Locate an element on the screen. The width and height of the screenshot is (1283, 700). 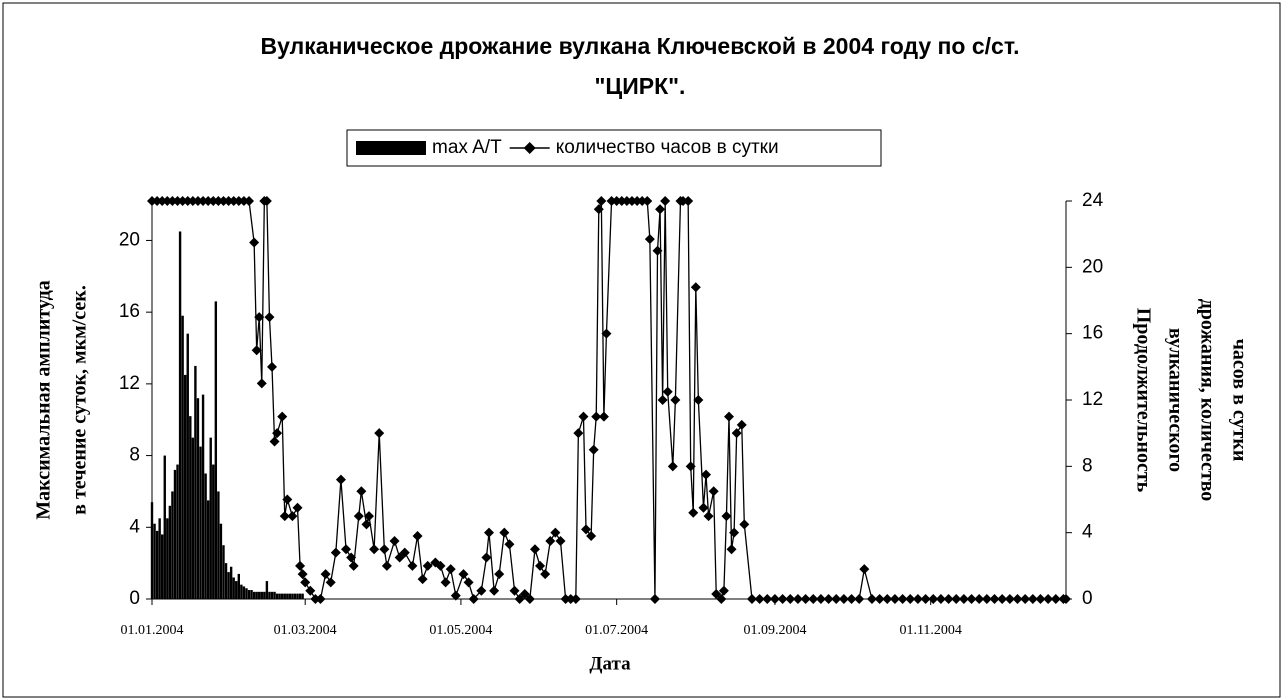
x-tick-label: 01.05.2004 is located at coordinates (460, 630).